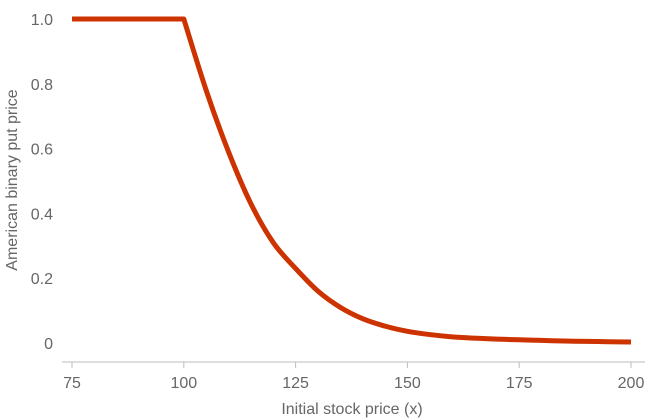 This screenshot has width=648, height=419. Describe the element at coordinates (42, 150) in the screenshot. I see `y-tick-label: 0.6` at that location.